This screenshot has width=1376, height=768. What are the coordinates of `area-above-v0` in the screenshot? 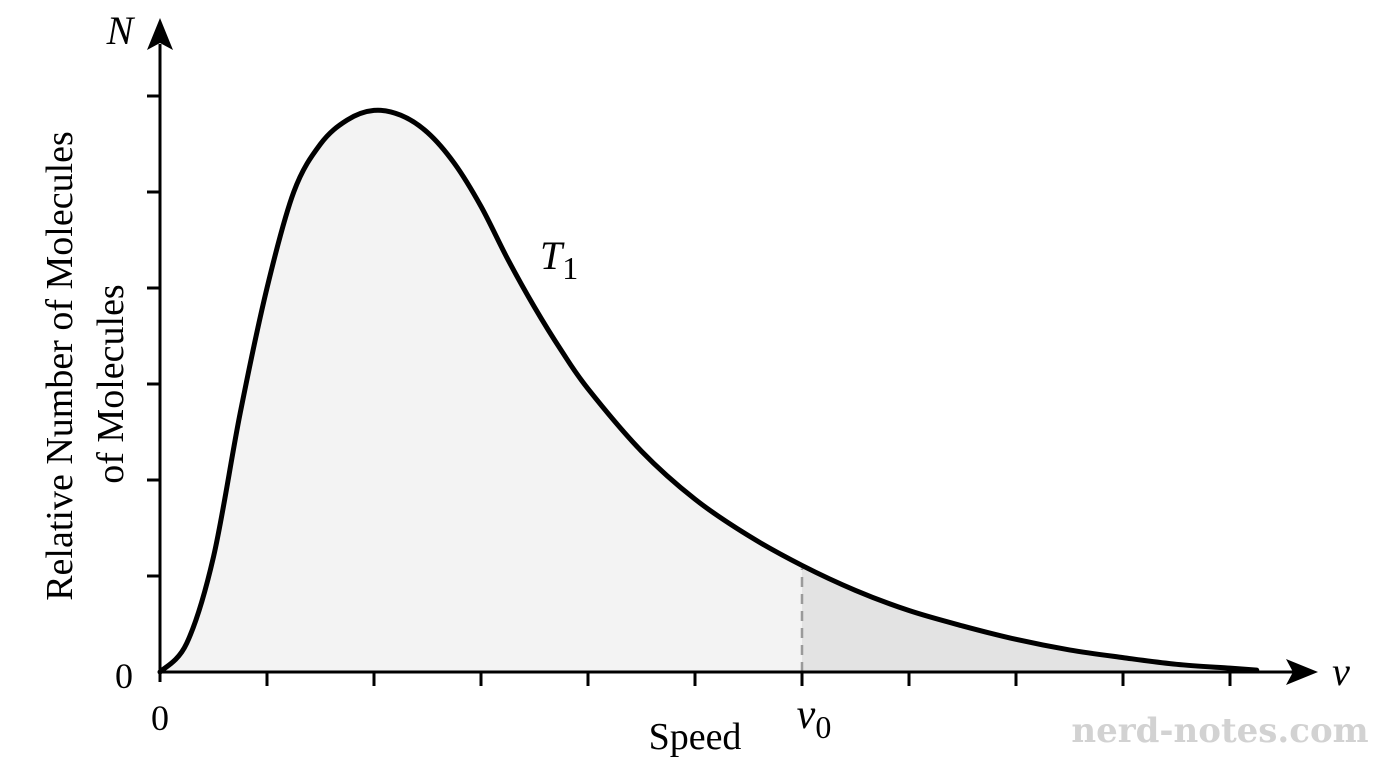 It's located at (1029, 618).